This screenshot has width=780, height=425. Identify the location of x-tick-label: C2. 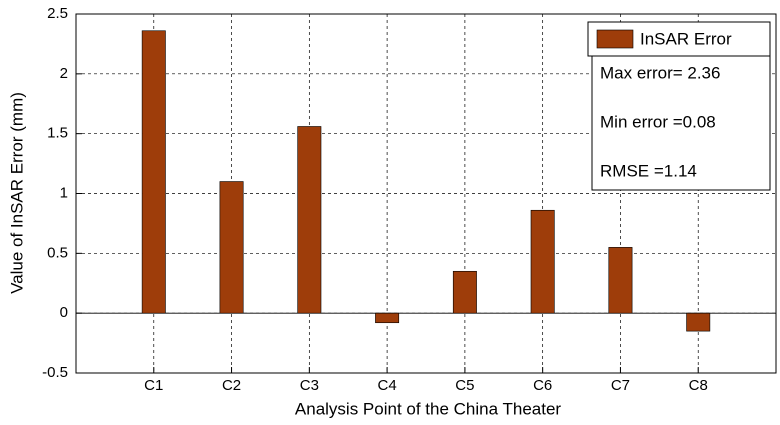
(231, 385).